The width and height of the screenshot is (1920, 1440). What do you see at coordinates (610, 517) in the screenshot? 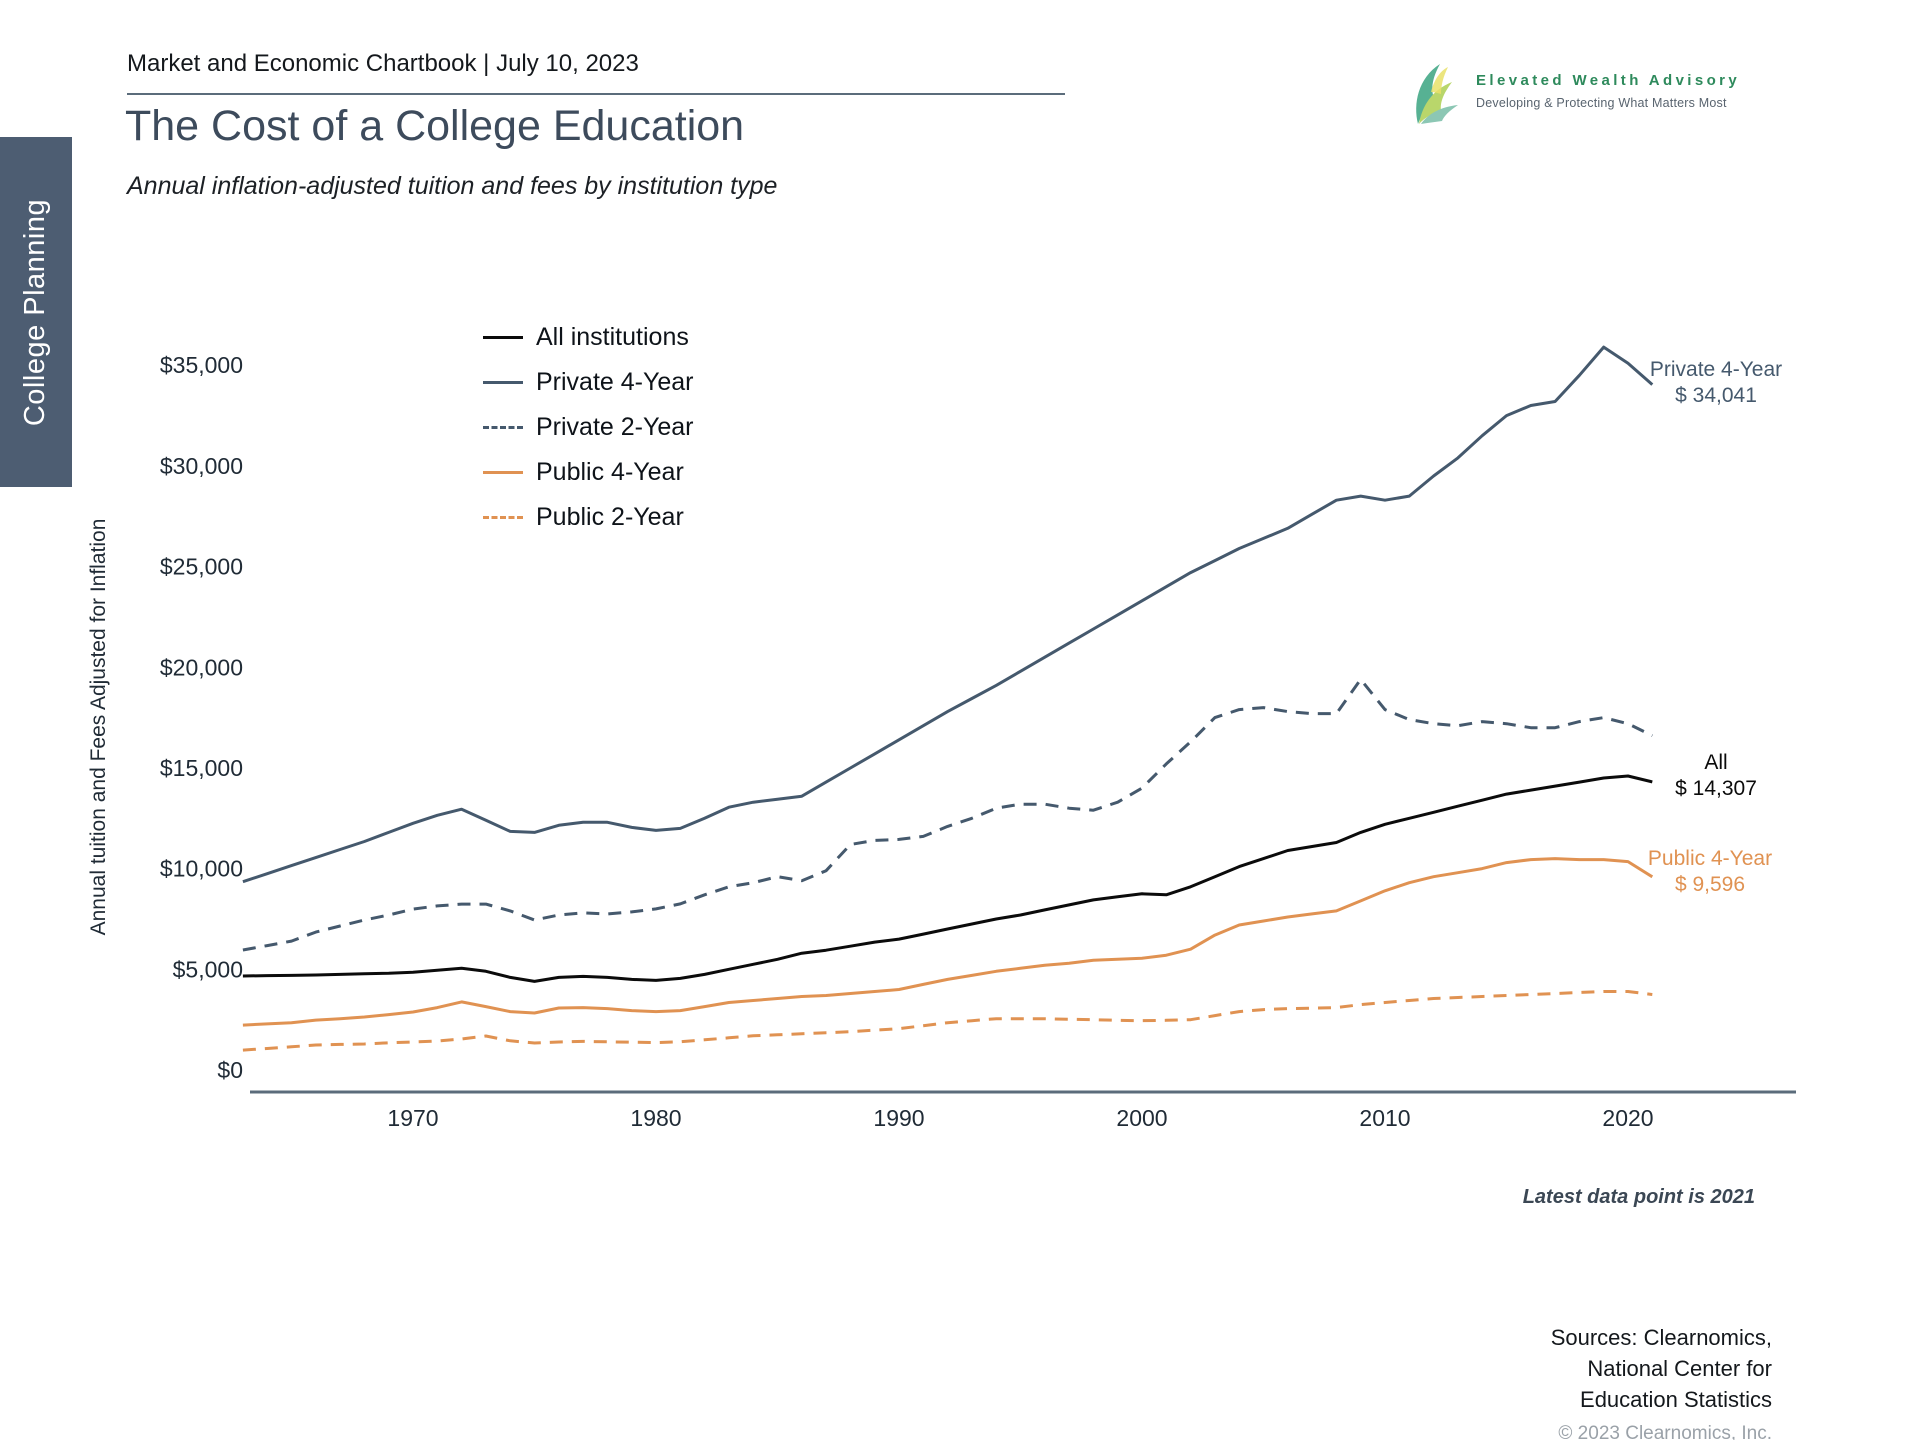
I see `legend-label: Public 2-Year` at bounding box center [610, 517].